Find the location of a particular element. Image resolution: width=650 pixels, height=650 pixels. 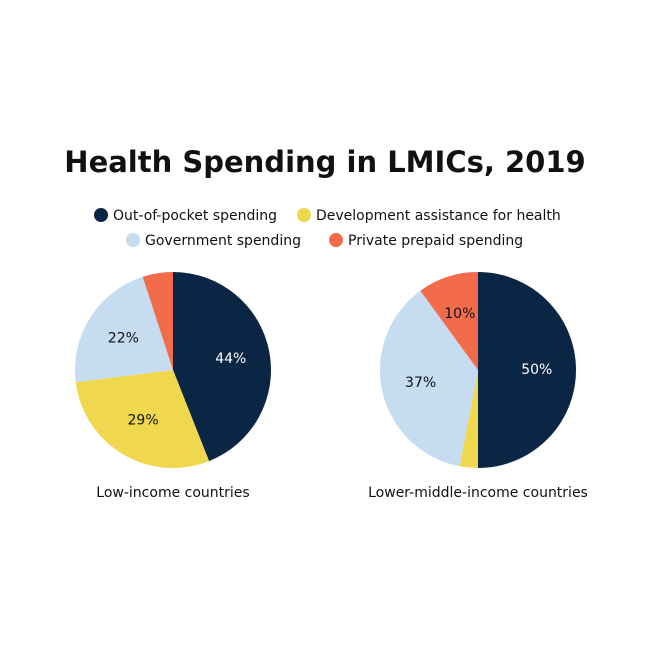

legend-label: Out-of-pocket spending is located at coordinates (195, 216).